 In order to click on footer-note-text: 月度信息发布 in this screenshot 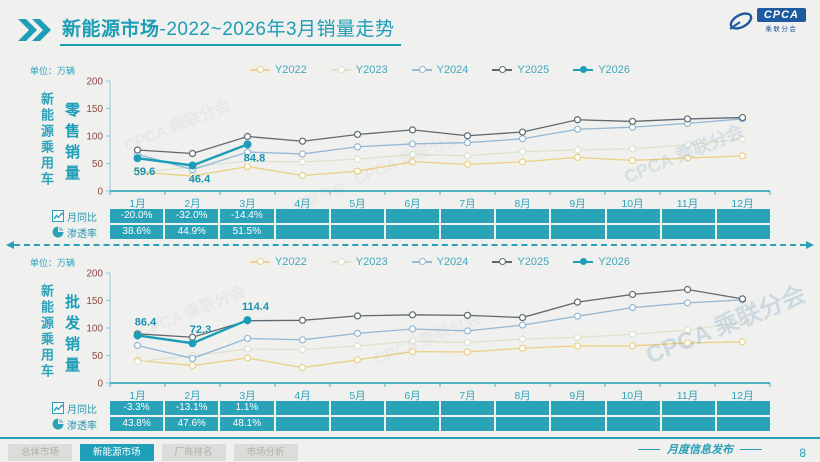, I will do `click(700, 450)`.